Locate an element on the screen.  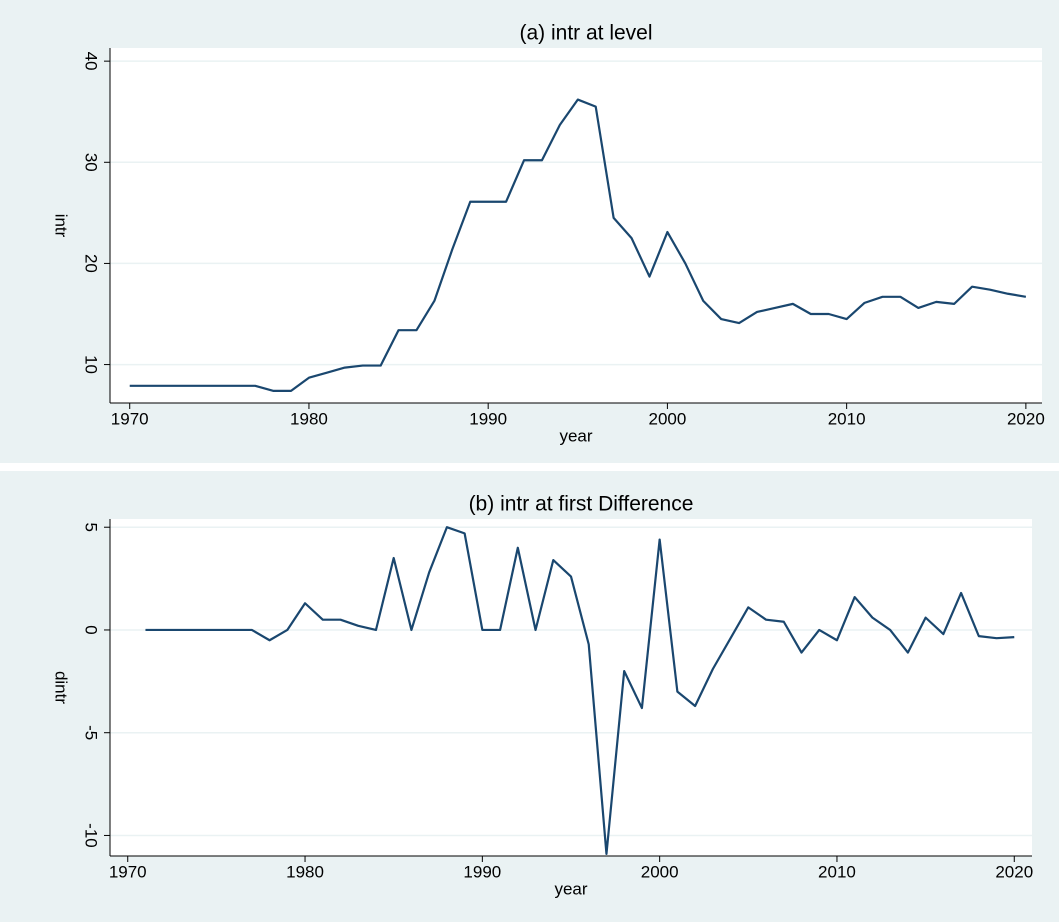
y-tick-label: -5 is located at coordinates (91, 732).